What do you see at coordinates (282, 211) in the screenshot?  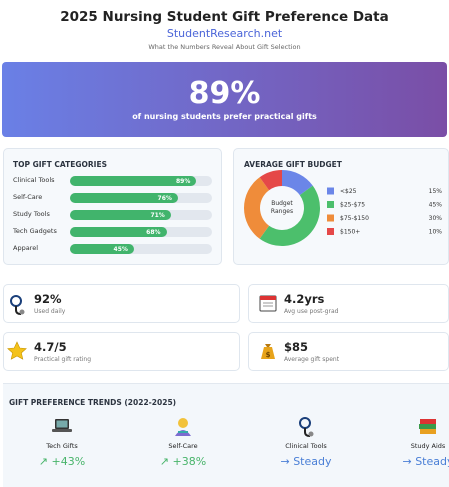 I see `donut-center: Ranges` at bounding box center [282, 211].